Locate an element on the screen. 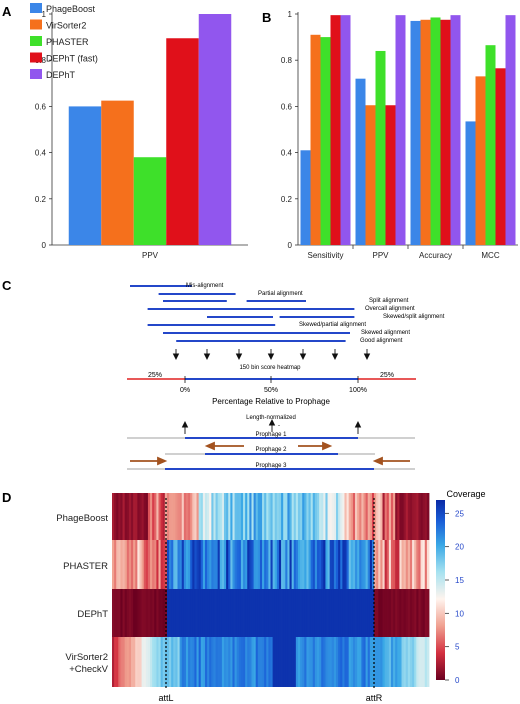  left-outer-pct: 25% is located at coordinates (155, 375).